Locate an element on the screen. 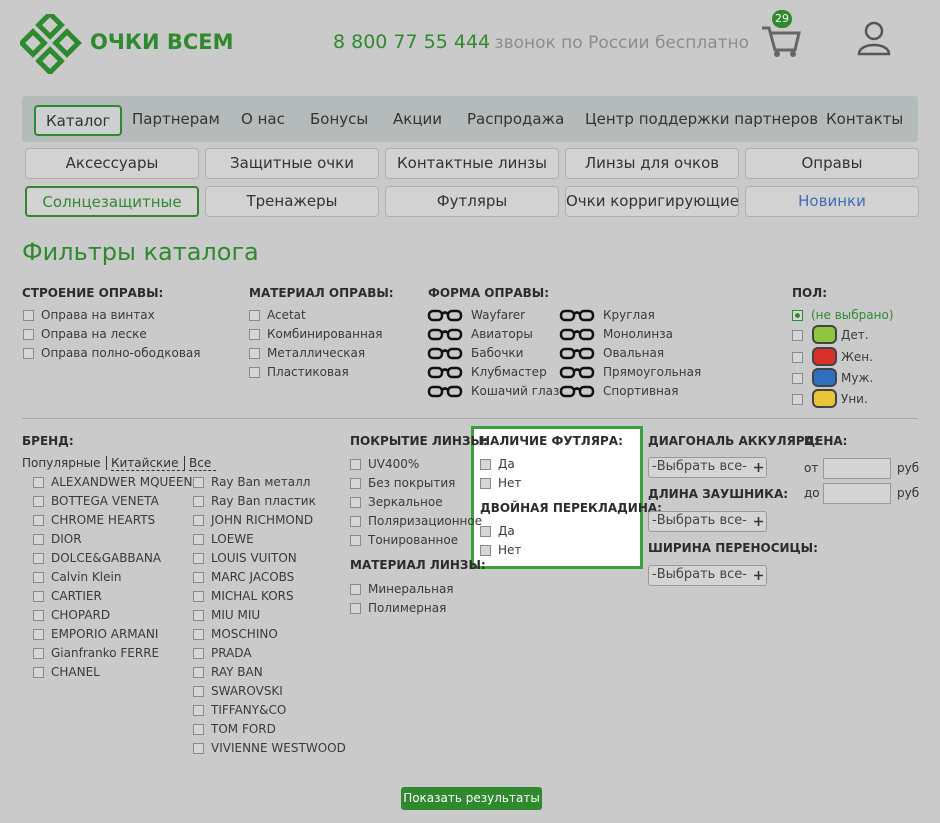  option-label: Ray Ban металл is located at coordinates (261, 482).